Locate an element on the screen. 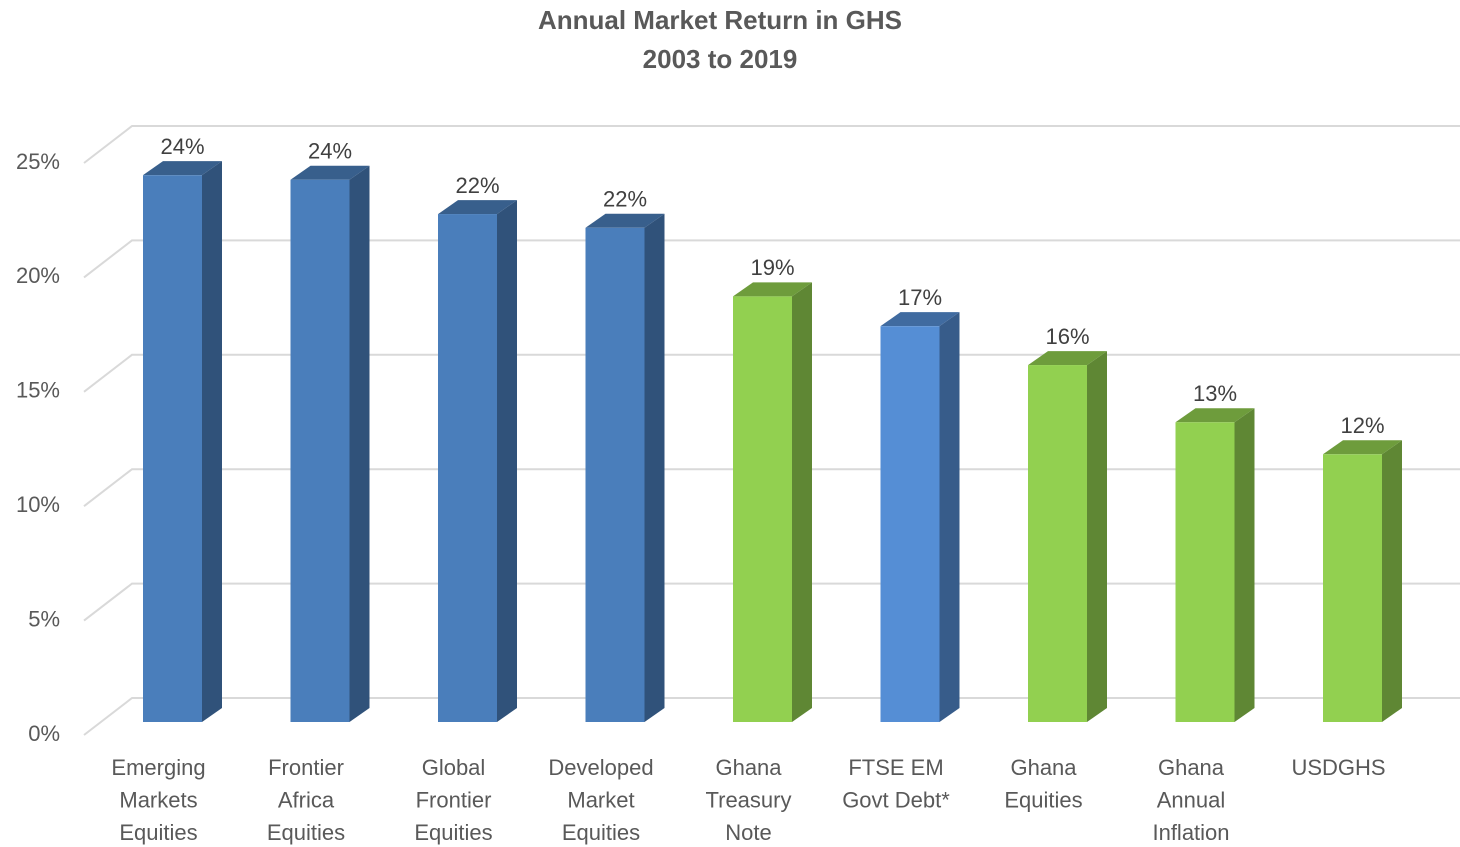  x-tick-label: FTSE EM is located at coordinates (895, 767).